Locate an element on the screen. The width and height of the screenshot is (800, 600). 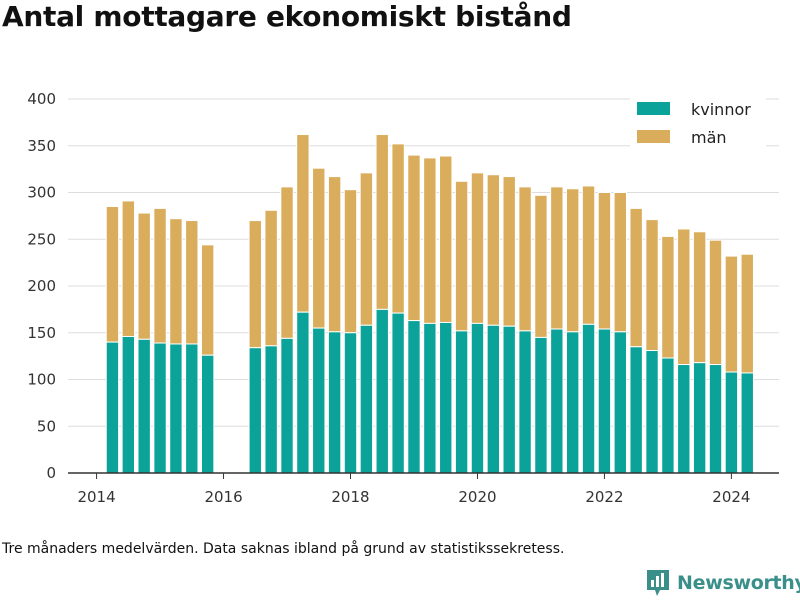
y-tick-label: 350 is located at coordinates (41, 146).